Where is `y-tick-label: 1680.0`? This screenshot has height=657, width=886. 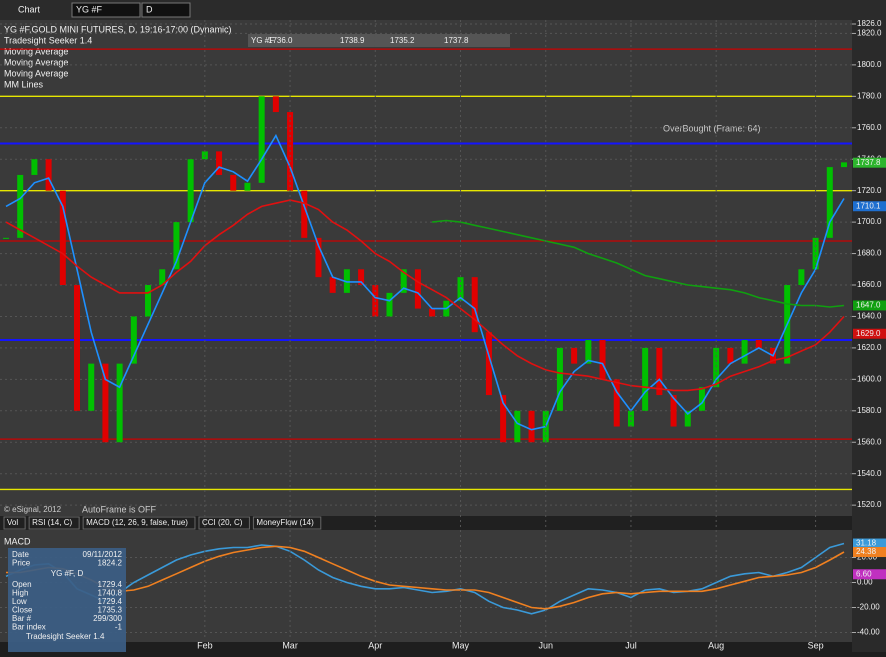
y-tick-label: 1680.0 is located at coordinates (869, 253).